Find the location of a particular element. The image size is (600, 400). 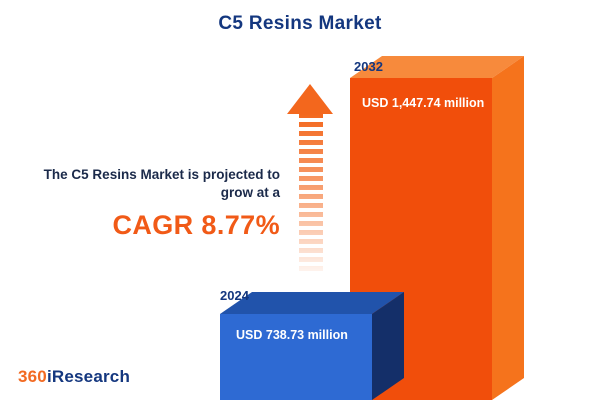

arrow-head-icon is located at coordinates (310, 99).